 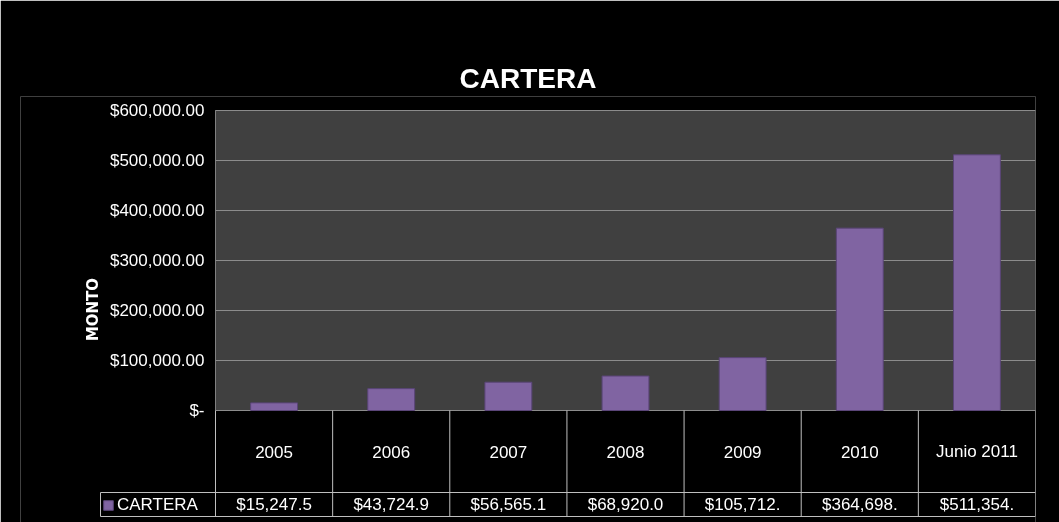 What do you see at coordinates (508, 504) in the screenshot?
I see `data-label: $56,565.1` at bounding box center [508, 504].